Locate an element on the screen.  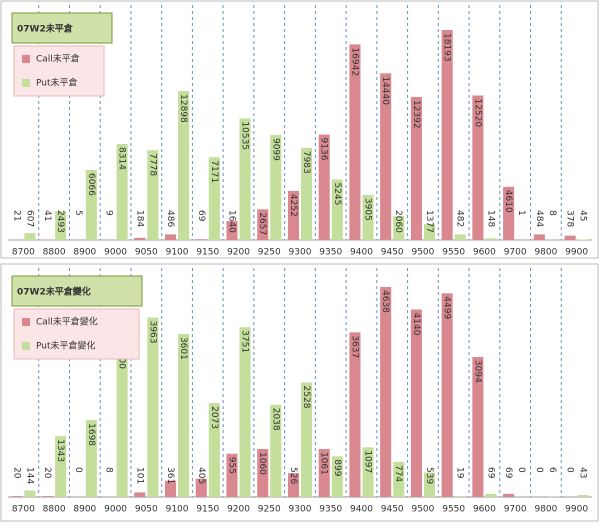
data-label: 8 is located at coordinates (552, 213).